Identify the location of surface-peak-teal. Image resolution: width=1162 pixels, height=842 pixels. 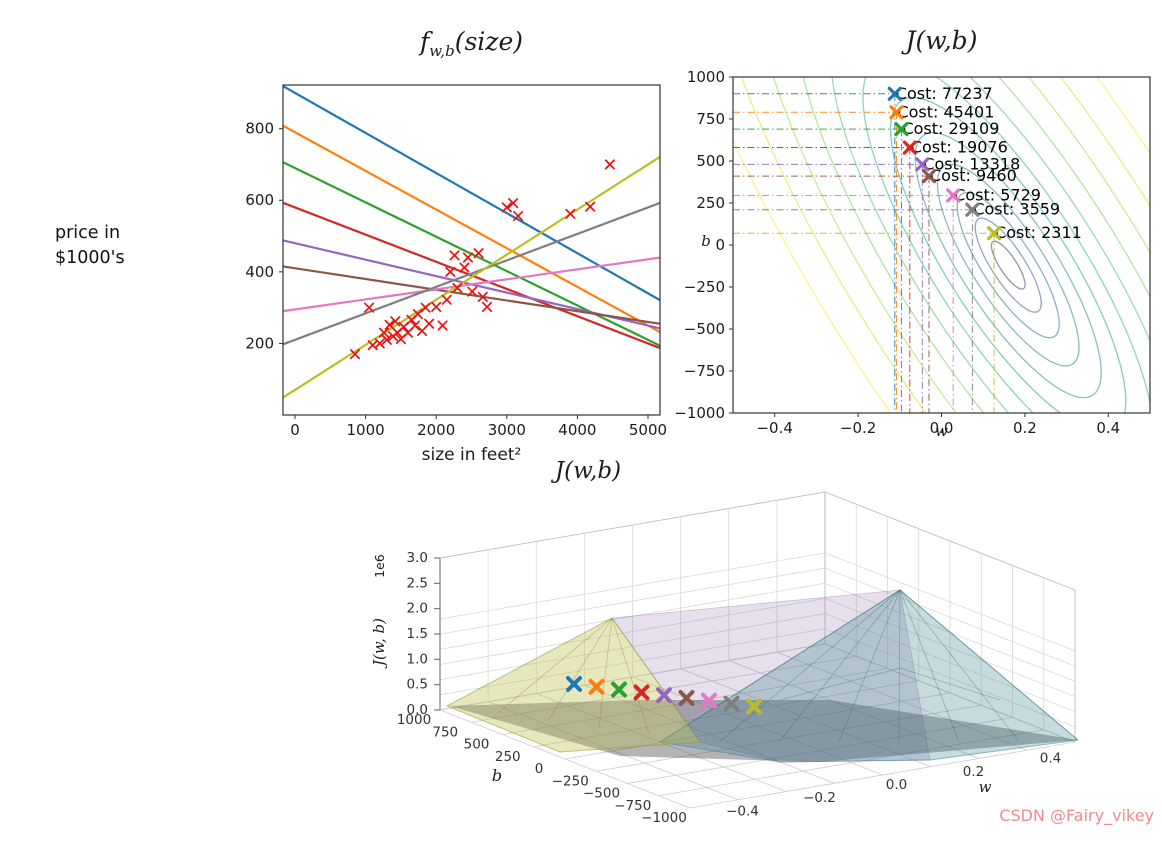
(869, 676).